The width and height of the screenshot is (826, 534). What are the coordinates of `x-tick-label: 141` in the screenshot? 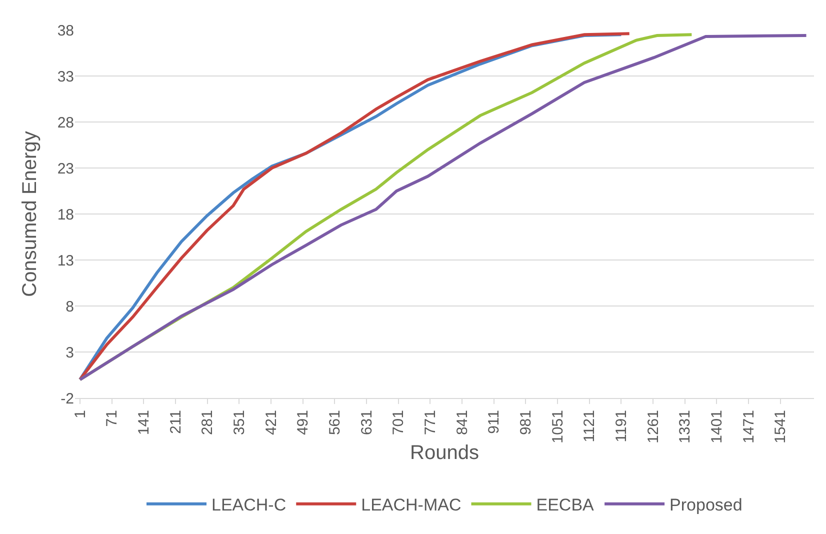 It's located at (144, 423).